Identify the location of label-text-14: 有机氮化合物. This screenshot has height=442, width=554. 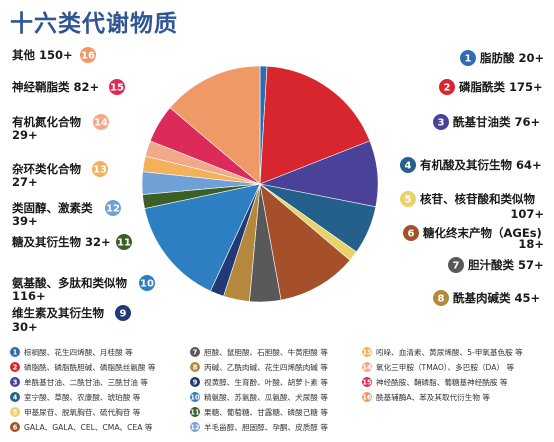
(46, 122).